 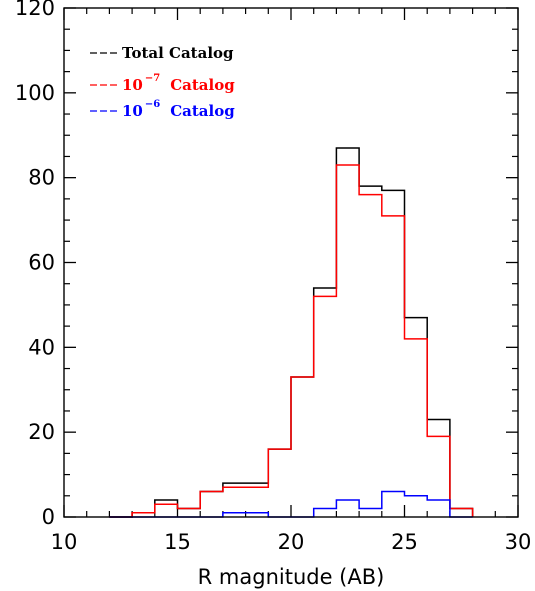 What do you see at coordinates (64, 542) in the screenshot?
I see `x-tick-label: 10` at bounding box center [64, 542].